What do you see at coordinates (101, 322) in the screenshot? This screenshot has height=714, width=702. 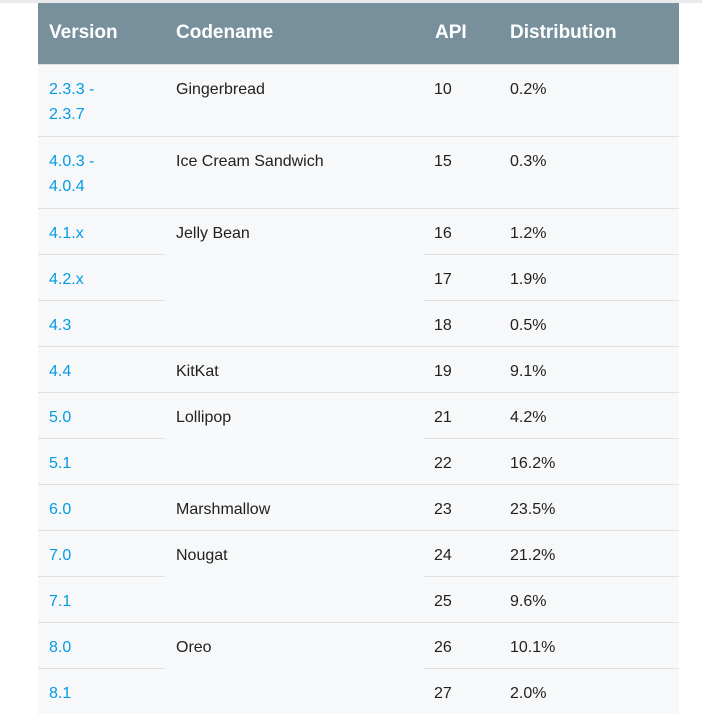 I see `version-cell: 4.3` at bounding box center [101, 322].